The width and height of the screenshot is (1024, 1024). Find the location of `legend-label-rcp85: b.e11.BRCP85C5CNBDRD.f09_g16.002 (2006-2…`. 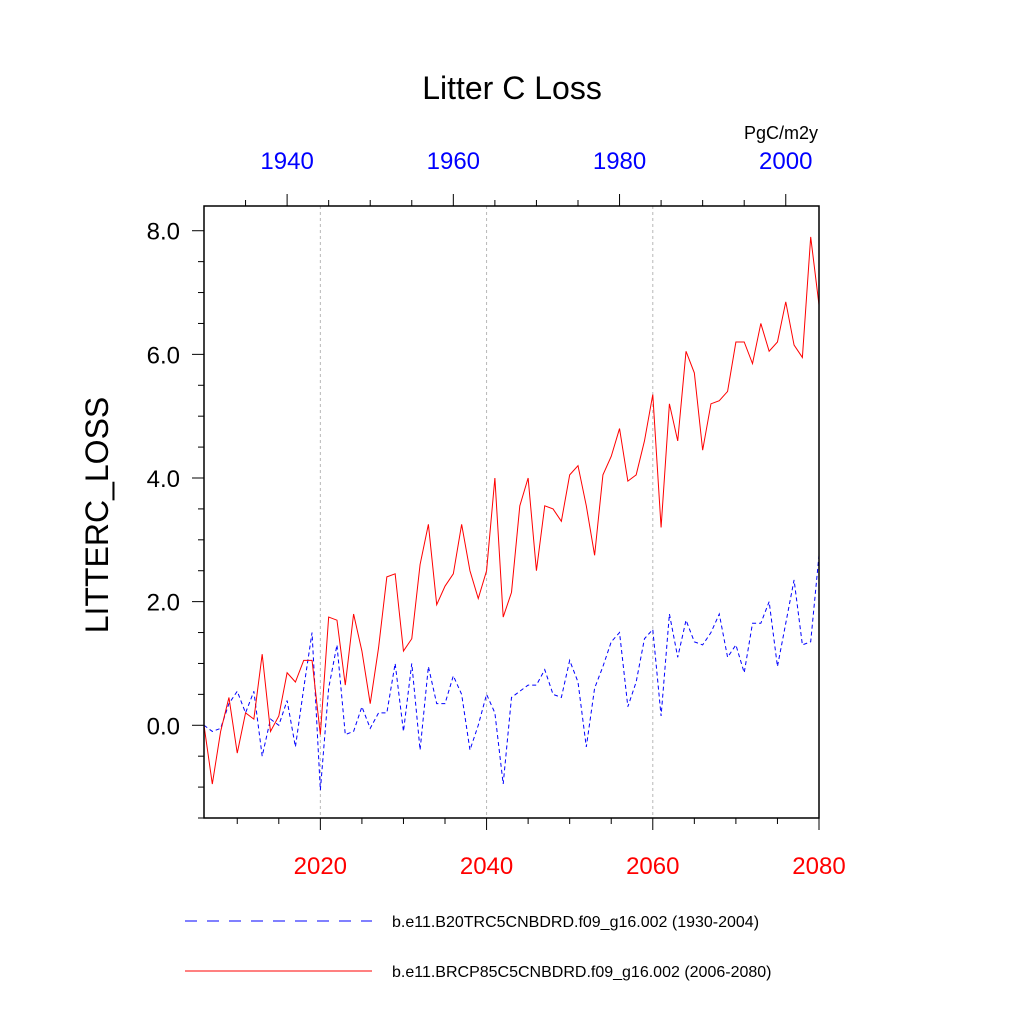

legend-label-rcp85: b.e11.BRCP85C5CNBDRD.f09_g16.002 (2006-2… is located at coordinates (581, 972).